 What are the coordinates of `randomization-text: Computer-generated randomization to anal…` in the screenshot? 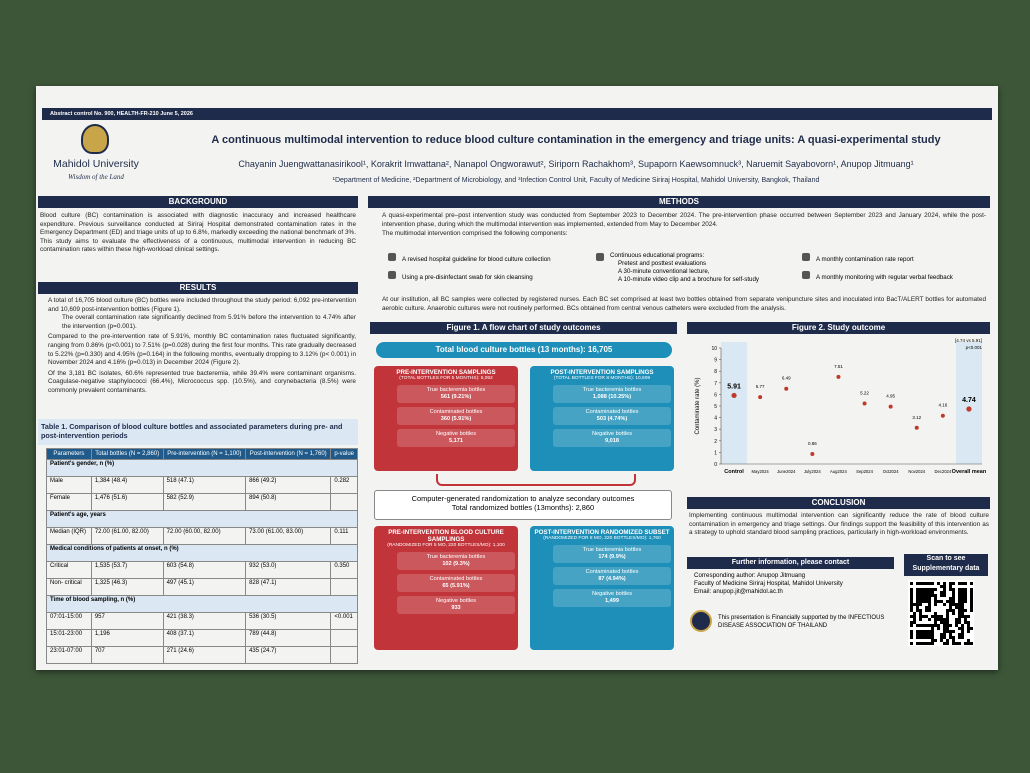 It's located at (523, 498).